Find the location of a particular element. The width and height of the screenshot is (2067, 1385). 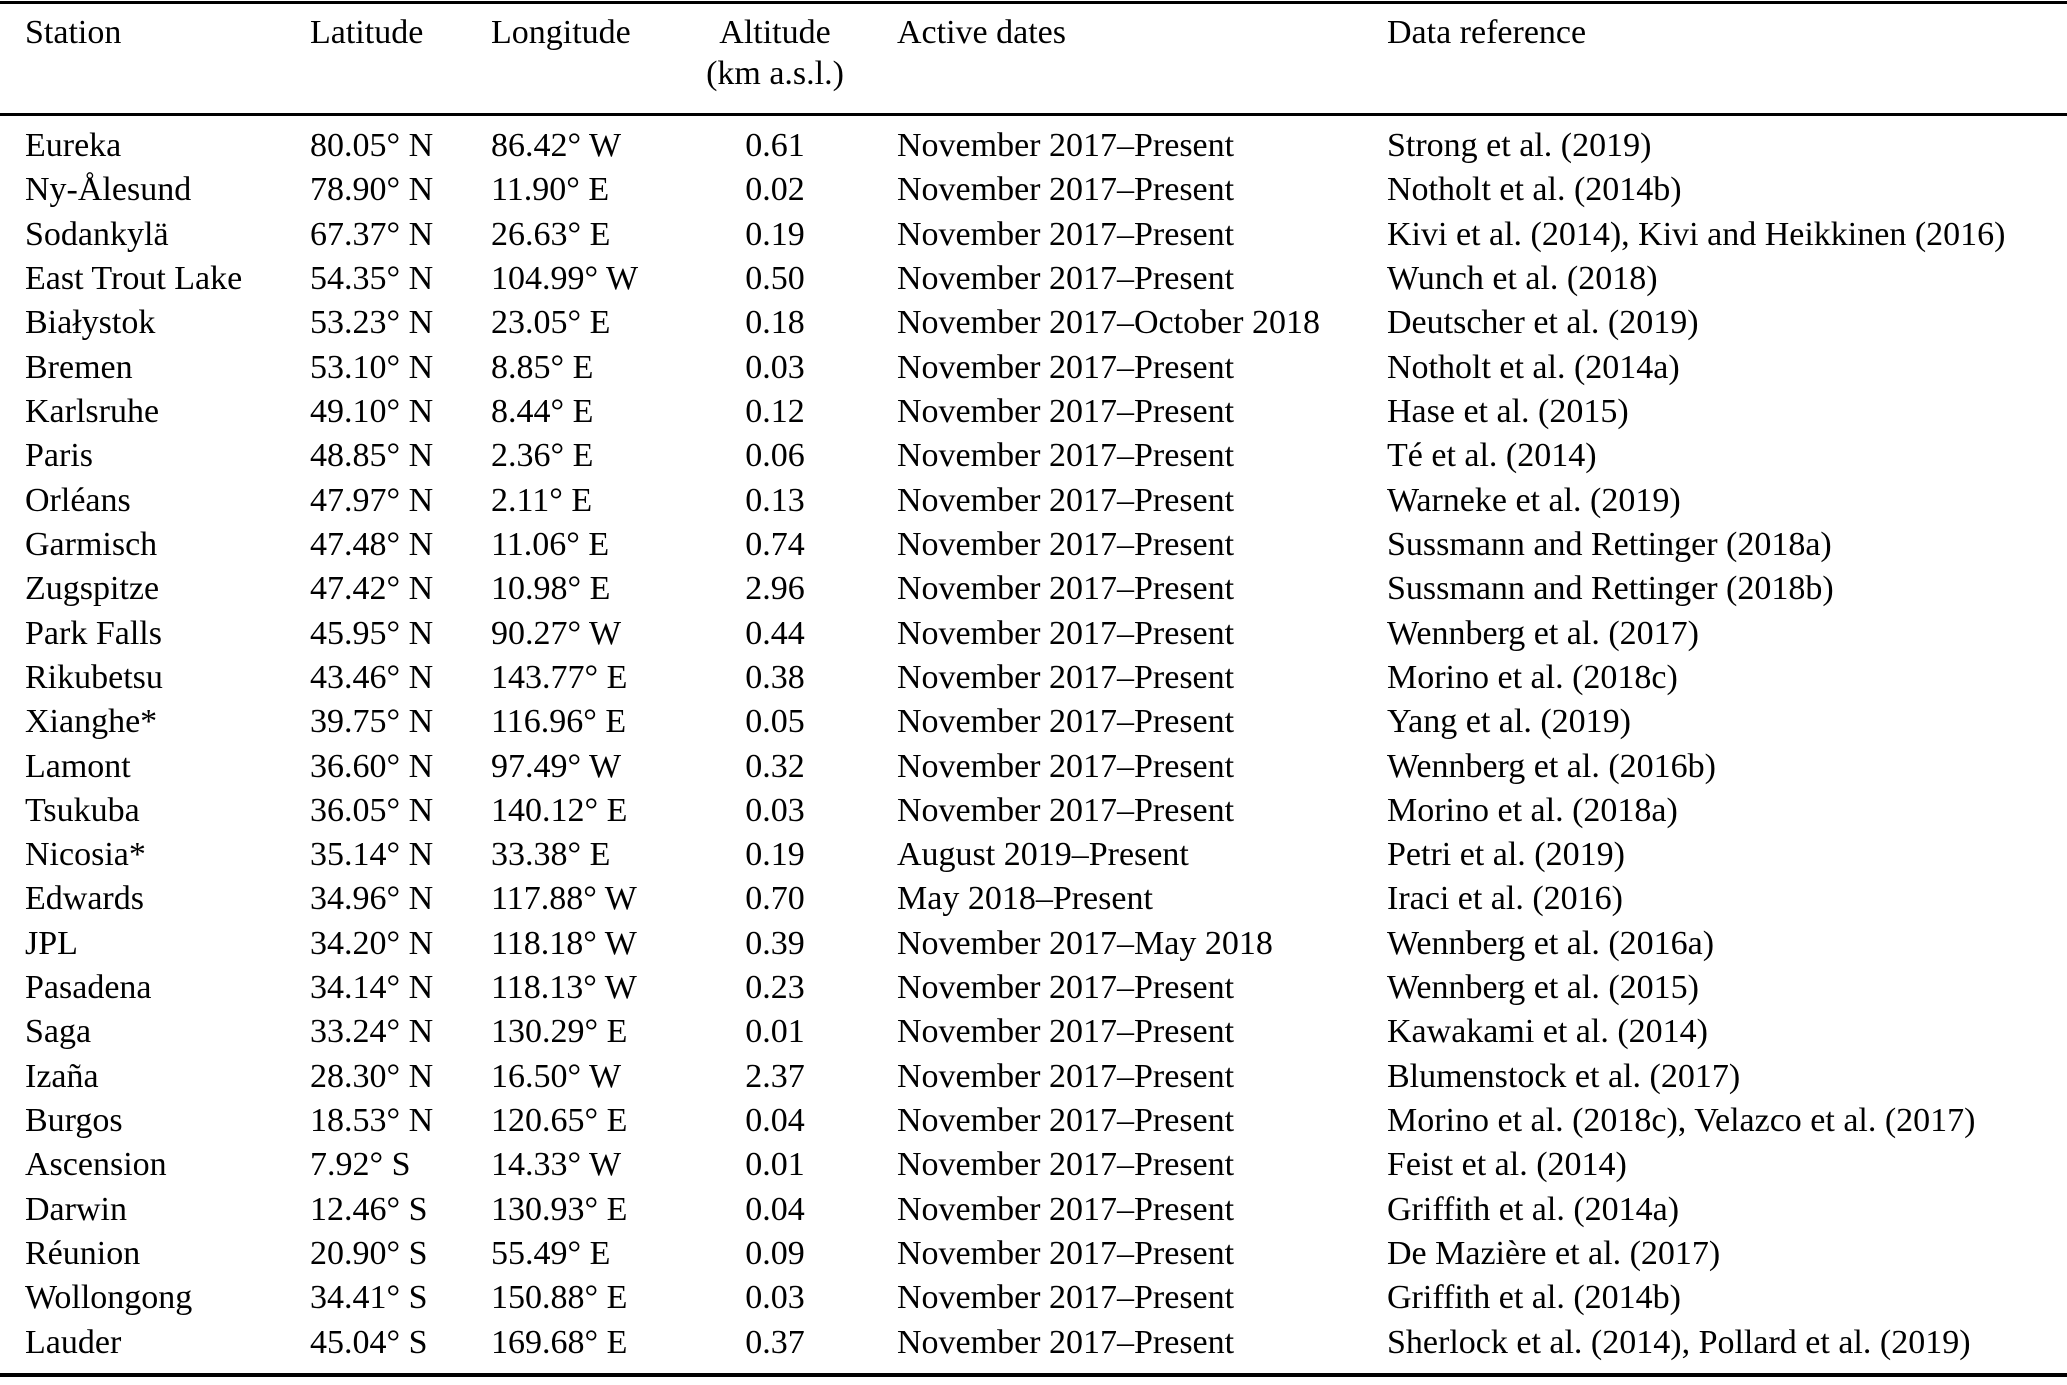

data-reference-cell: Sussmann and Rettinger (2018b) is located at coordinates (1610, 589).